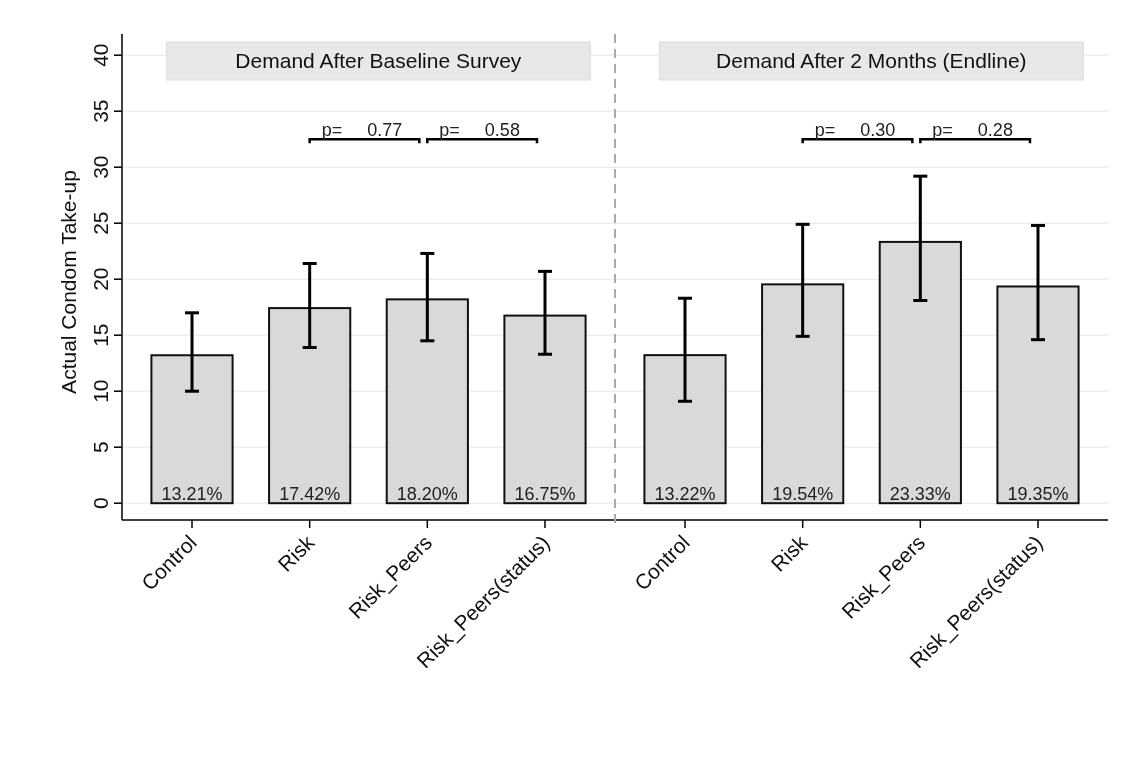 The height and width of the screenshot is (762, 1135). I want to click on y-tick-label: 30, so click(100, 167).